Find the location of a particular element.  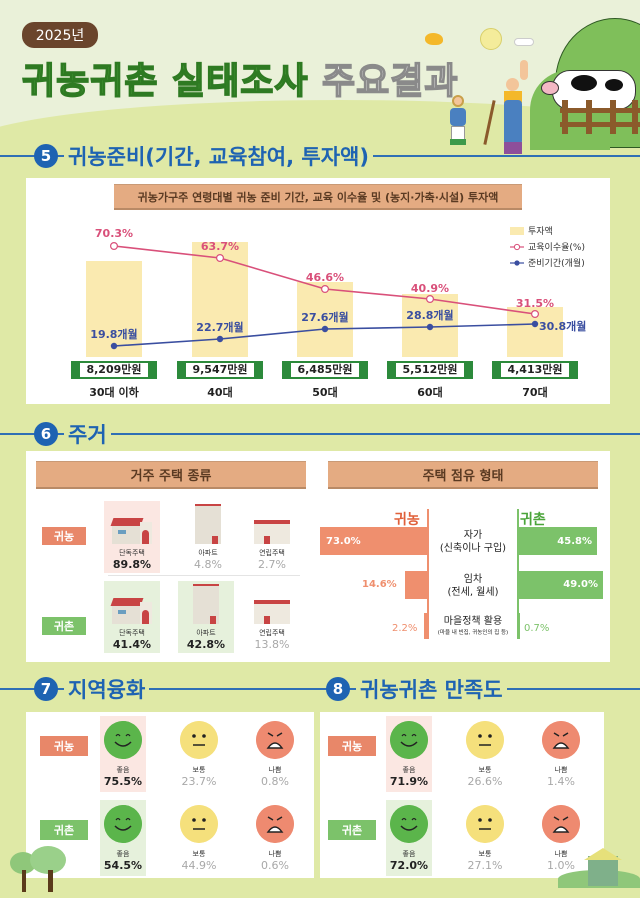

line-filled-marker-icon is located at coordinates (517, 262).